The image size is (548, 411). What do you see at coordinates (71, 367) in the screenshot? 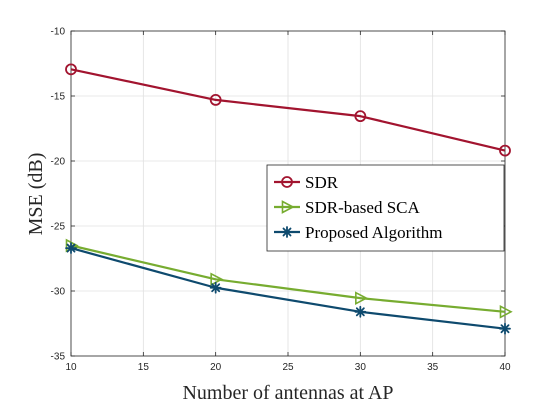
I see `x-tick-label: 10` at bounding box center [71, 367].